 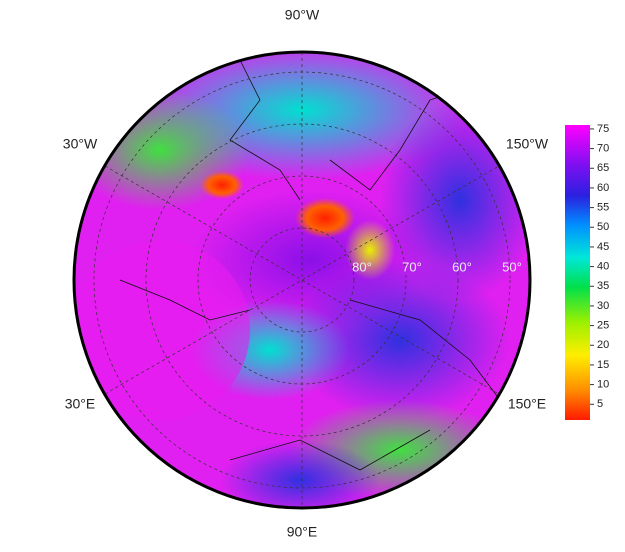 I want to click on longitude-label: 30°E, so click(x=80, y=404).